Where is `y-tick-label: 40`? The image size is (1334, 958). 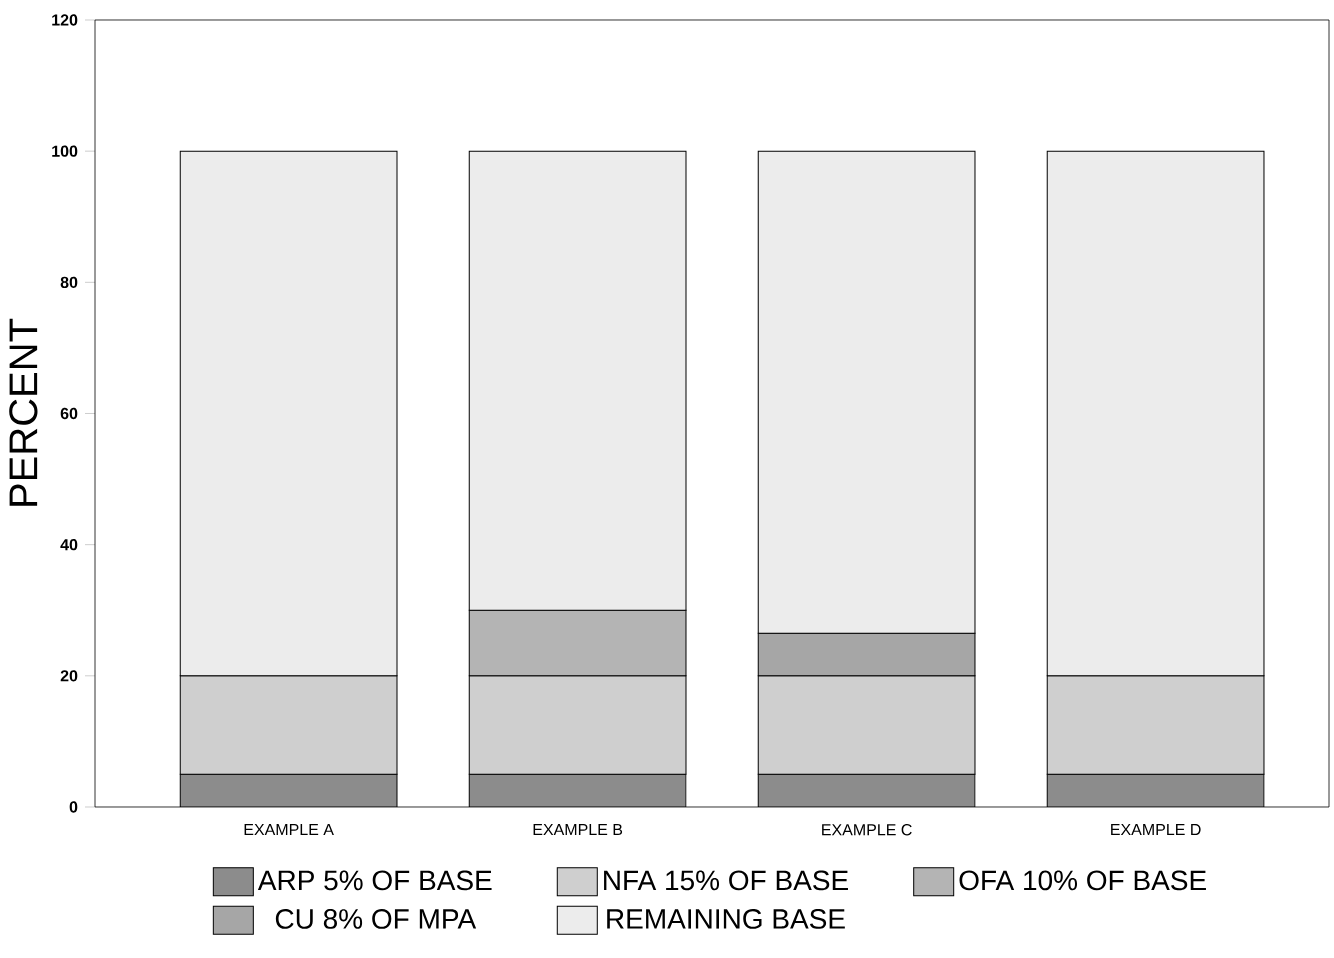
y-tick-label: 40 is located at coordinates (69, 545).